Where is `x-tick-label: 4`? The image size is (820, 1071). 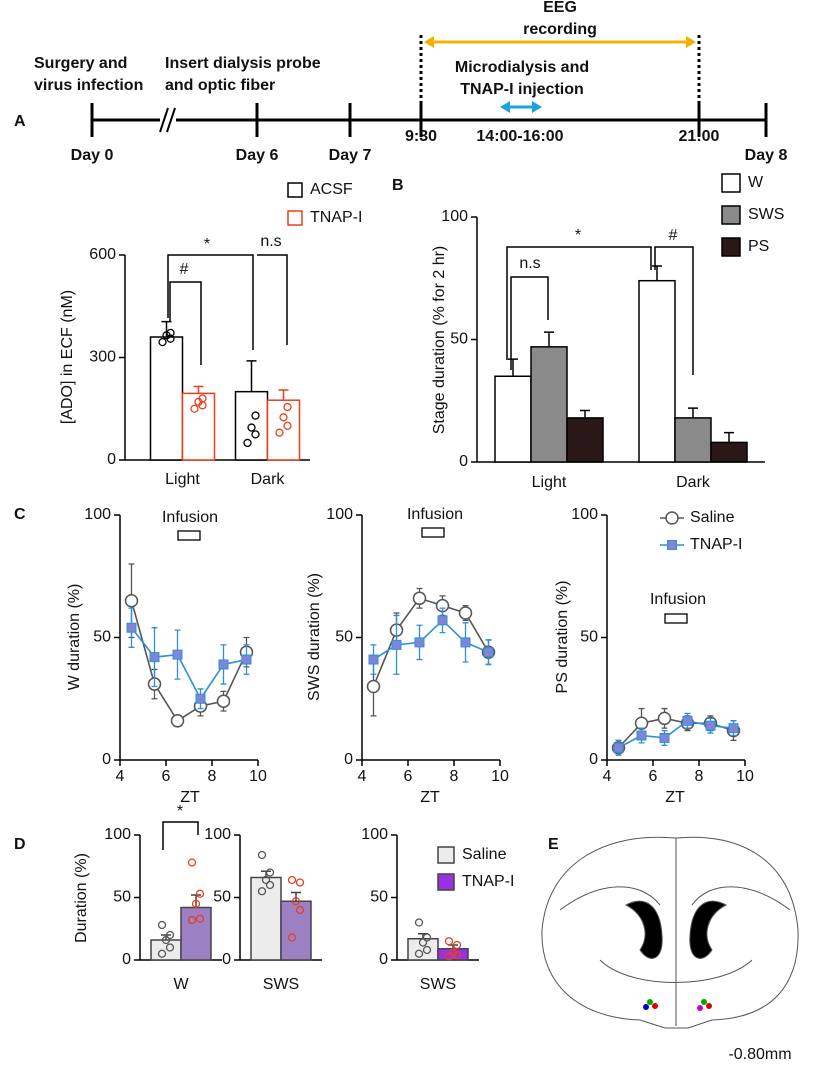
x-tick-label: 4 is located at coordinates (362, 776).